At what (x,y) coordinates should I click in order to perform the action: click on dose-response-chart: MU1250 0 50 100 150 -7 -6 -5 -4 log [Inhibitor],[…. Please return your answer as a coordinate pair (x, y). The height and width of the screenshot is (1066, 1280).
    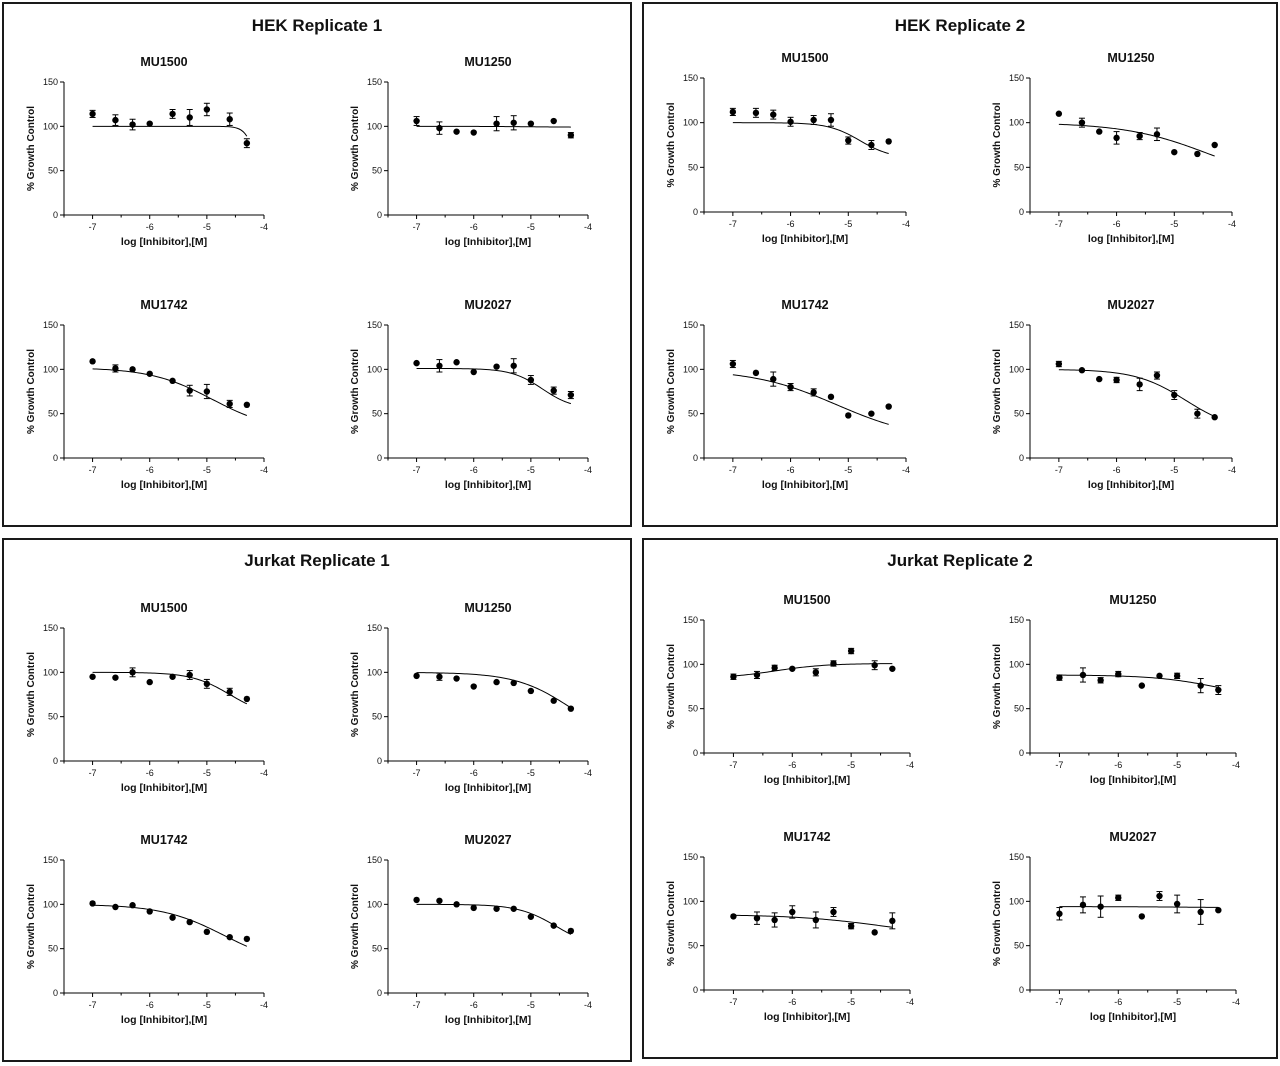
    Looking at the image, I should click on (1114, 148).